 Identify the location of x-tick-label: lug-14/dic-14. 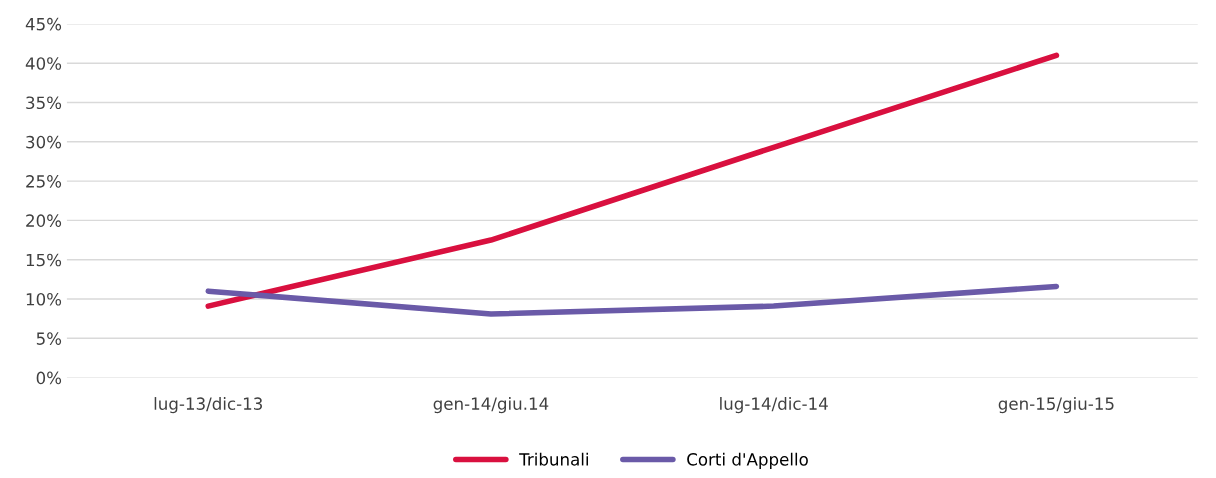
(774, 405).